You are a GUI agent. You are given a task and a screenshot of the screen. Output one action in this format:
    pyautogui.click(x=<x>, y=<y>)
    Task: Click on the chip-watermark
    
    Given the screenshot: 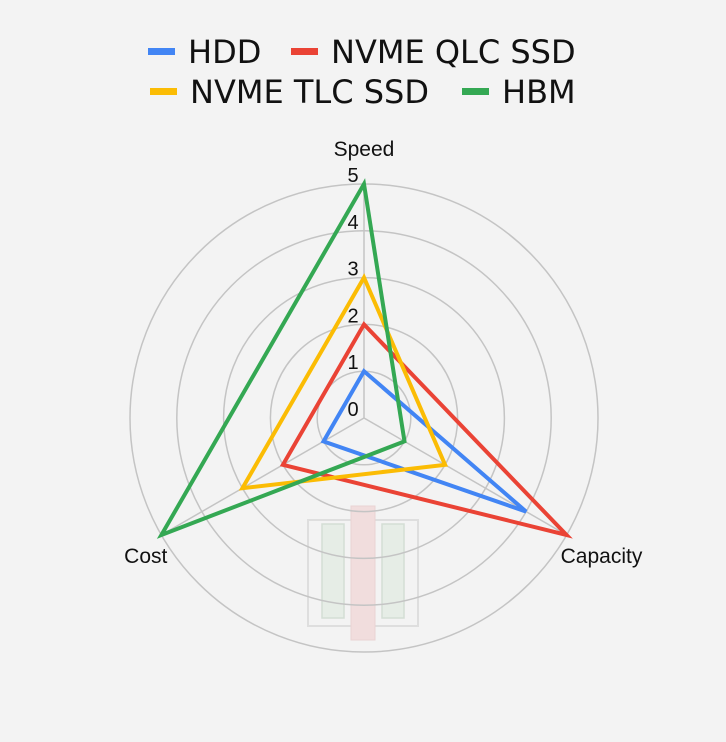 What is the action you would take?
    pyautogui.click(x=363, y=573)
    